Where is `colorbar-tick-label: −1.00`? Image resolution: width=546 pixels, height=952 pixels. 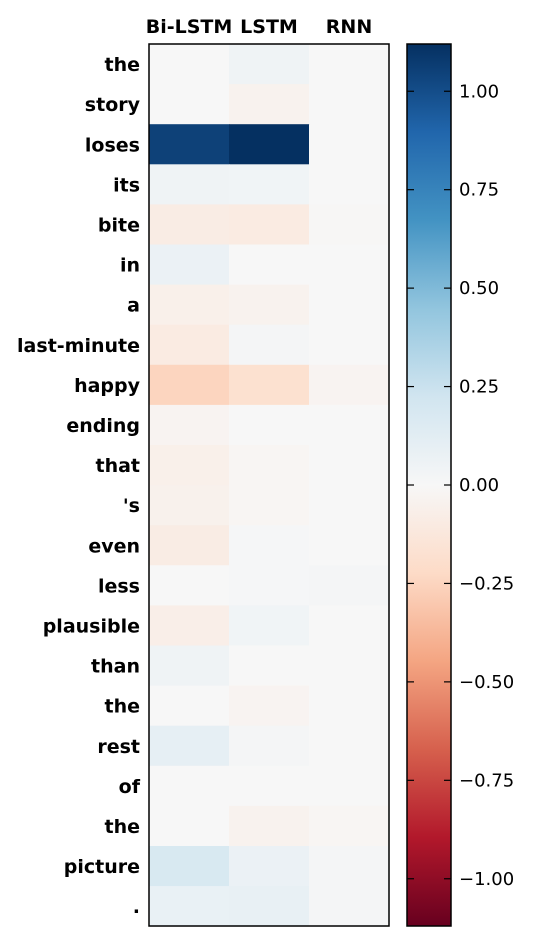
colorbar-tick-label: −1.00 is located at coordinates (486, 879).